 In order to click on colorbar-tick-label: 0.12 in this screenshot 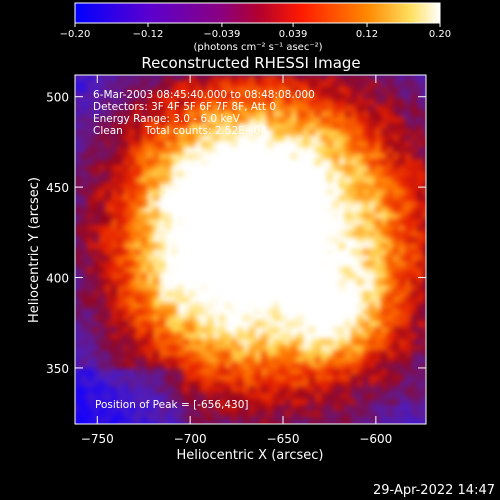, I will do `click(367, 34)`.